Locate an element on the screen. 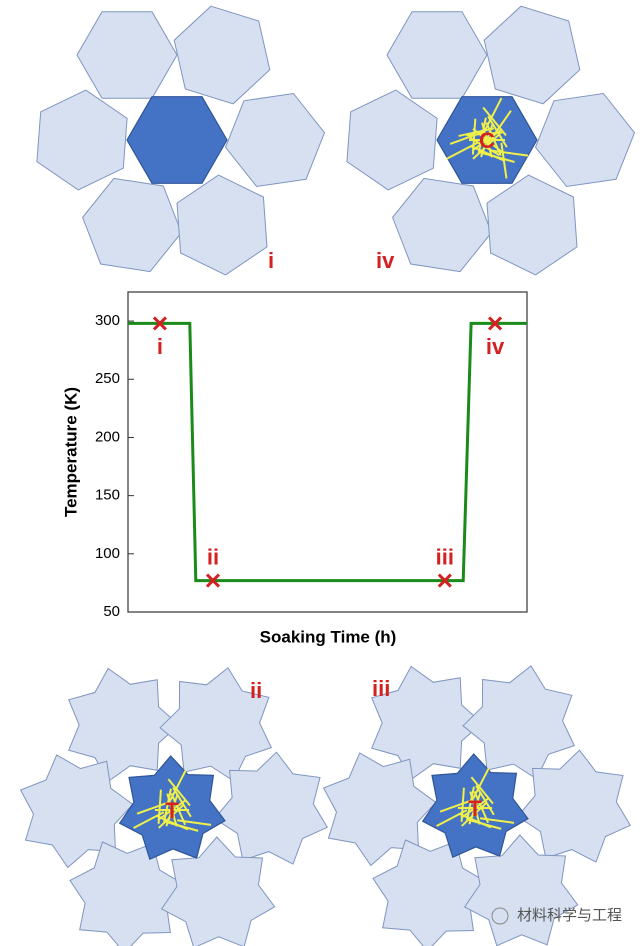  panel-label: i is located at coordinates (271, 260).